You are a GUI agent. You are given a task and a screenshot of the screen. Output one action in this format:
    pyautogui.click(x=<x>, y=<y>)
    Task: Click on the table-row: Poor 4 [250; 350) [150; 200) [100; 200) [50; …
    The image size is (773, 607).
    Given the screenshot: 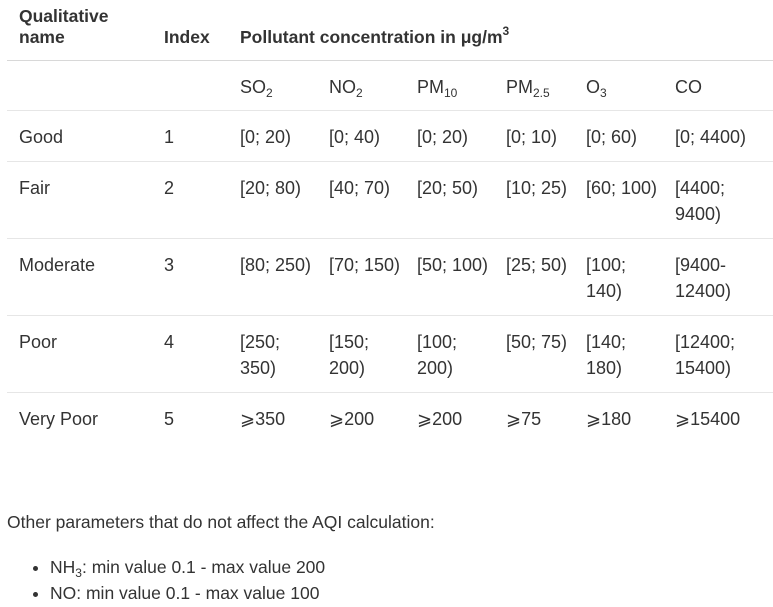 What is the action you would take?
    pyautogui.click(x=390, y=354)
    